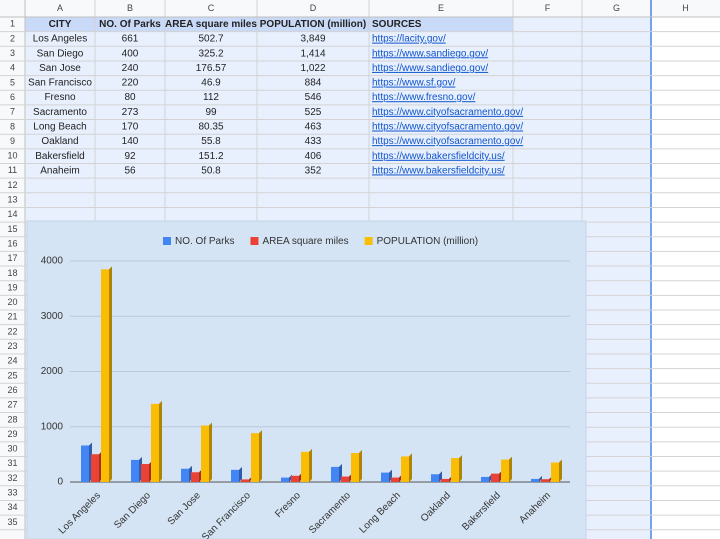 The image size is (720, 539). Describe the element at coordinates (12, 68) in the screenshot. I see `row-number: 4` at that location.